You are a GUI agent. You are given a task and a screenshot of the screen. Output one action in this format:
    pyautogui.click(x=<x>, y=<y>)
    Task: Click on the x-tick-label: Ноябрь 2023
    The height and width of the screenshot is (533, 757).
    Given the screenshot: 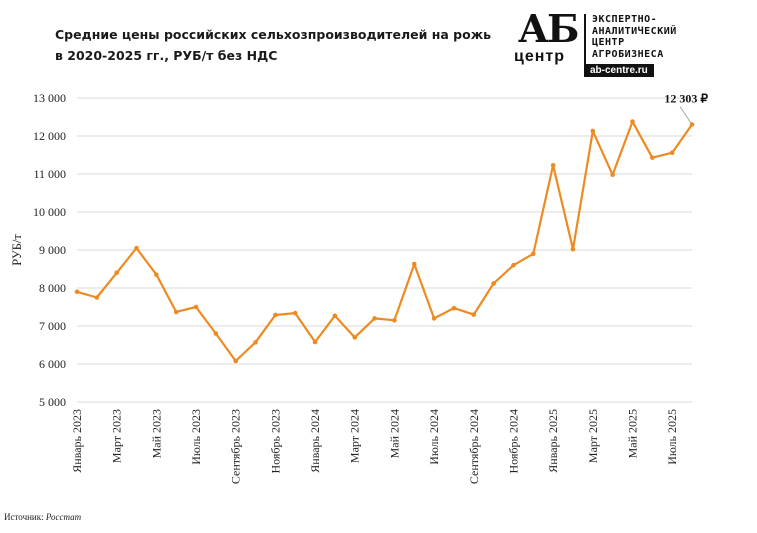 What is the action you would take?
    pyautogui.click(x=275, y=441)
    